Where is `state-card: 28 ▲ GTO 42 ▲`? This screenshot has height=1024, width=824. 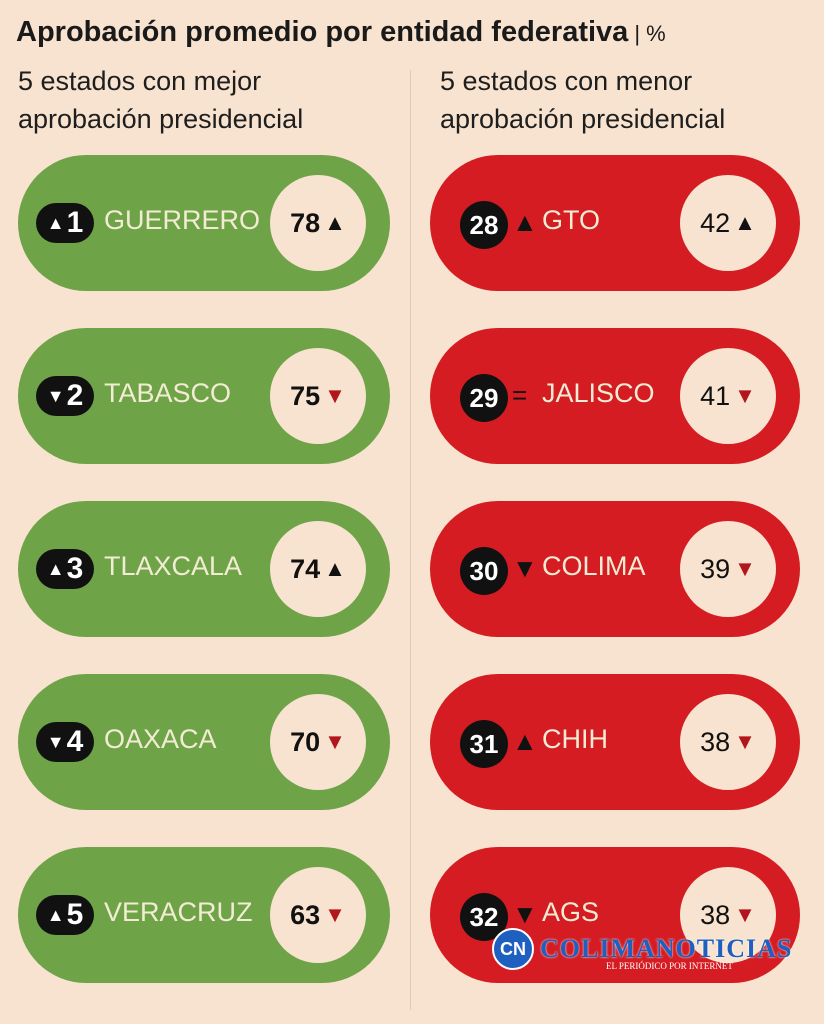 state-card: 28 ▲ GTO 42 ▲ is located at coordinates (615, 223).